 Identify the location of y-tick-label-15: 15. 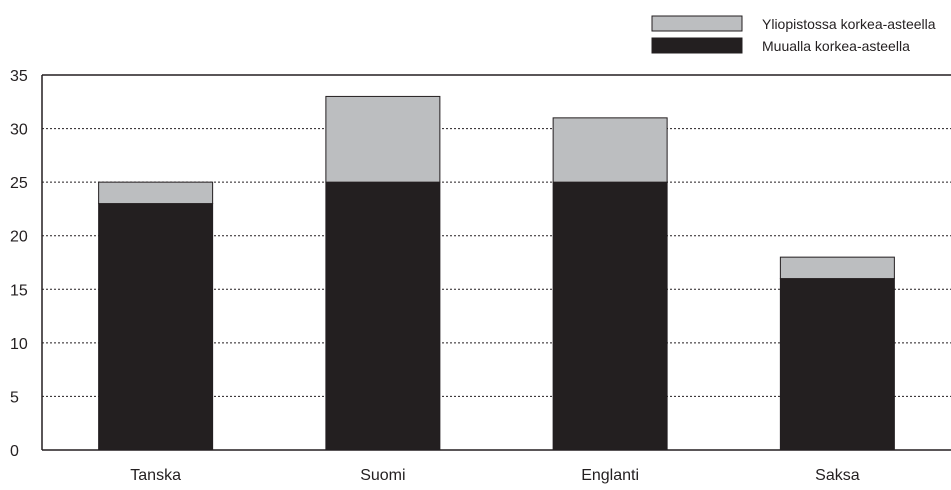
(19, 290).